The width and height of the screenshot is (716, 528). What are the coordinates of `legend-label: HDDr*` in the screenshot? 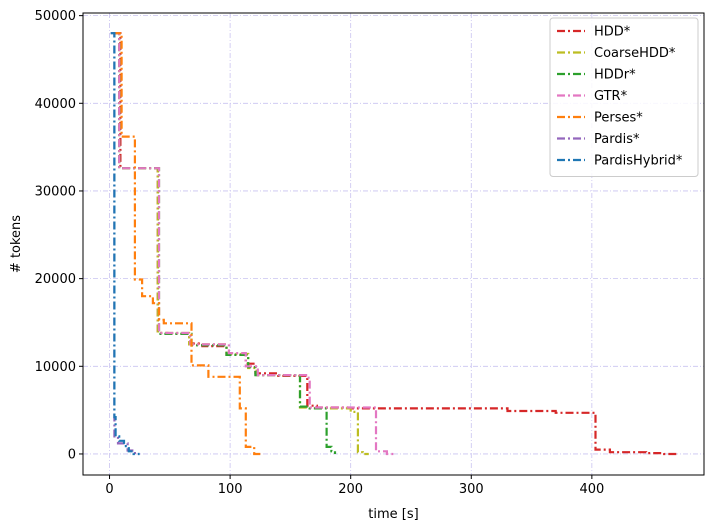 It's located at (615, 75).